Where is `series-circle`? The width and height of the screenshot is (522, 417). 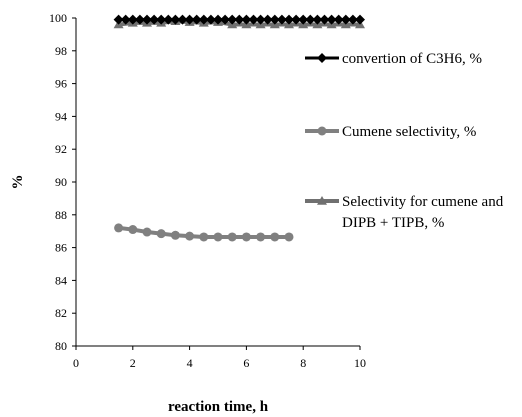 series-circle is located at coordinates (204, 232).